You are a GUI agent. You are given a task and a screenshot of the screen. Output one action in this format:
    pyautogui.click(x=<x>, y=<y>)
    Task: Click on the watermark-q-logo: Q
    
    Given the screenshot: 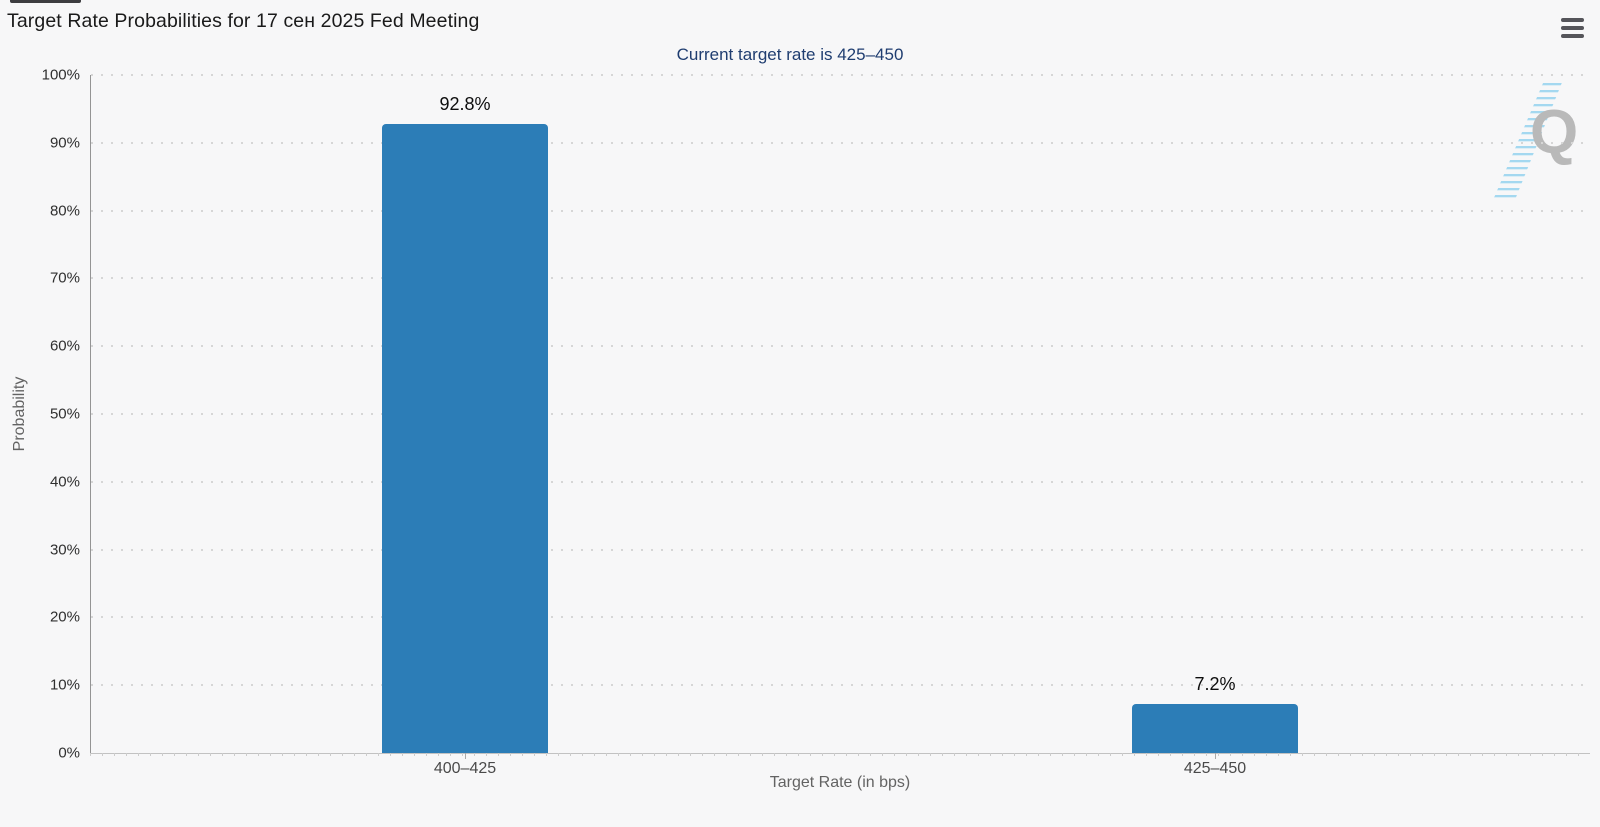 What is the action you would take?
    pyautogui.click(x=1554, y=132)
    